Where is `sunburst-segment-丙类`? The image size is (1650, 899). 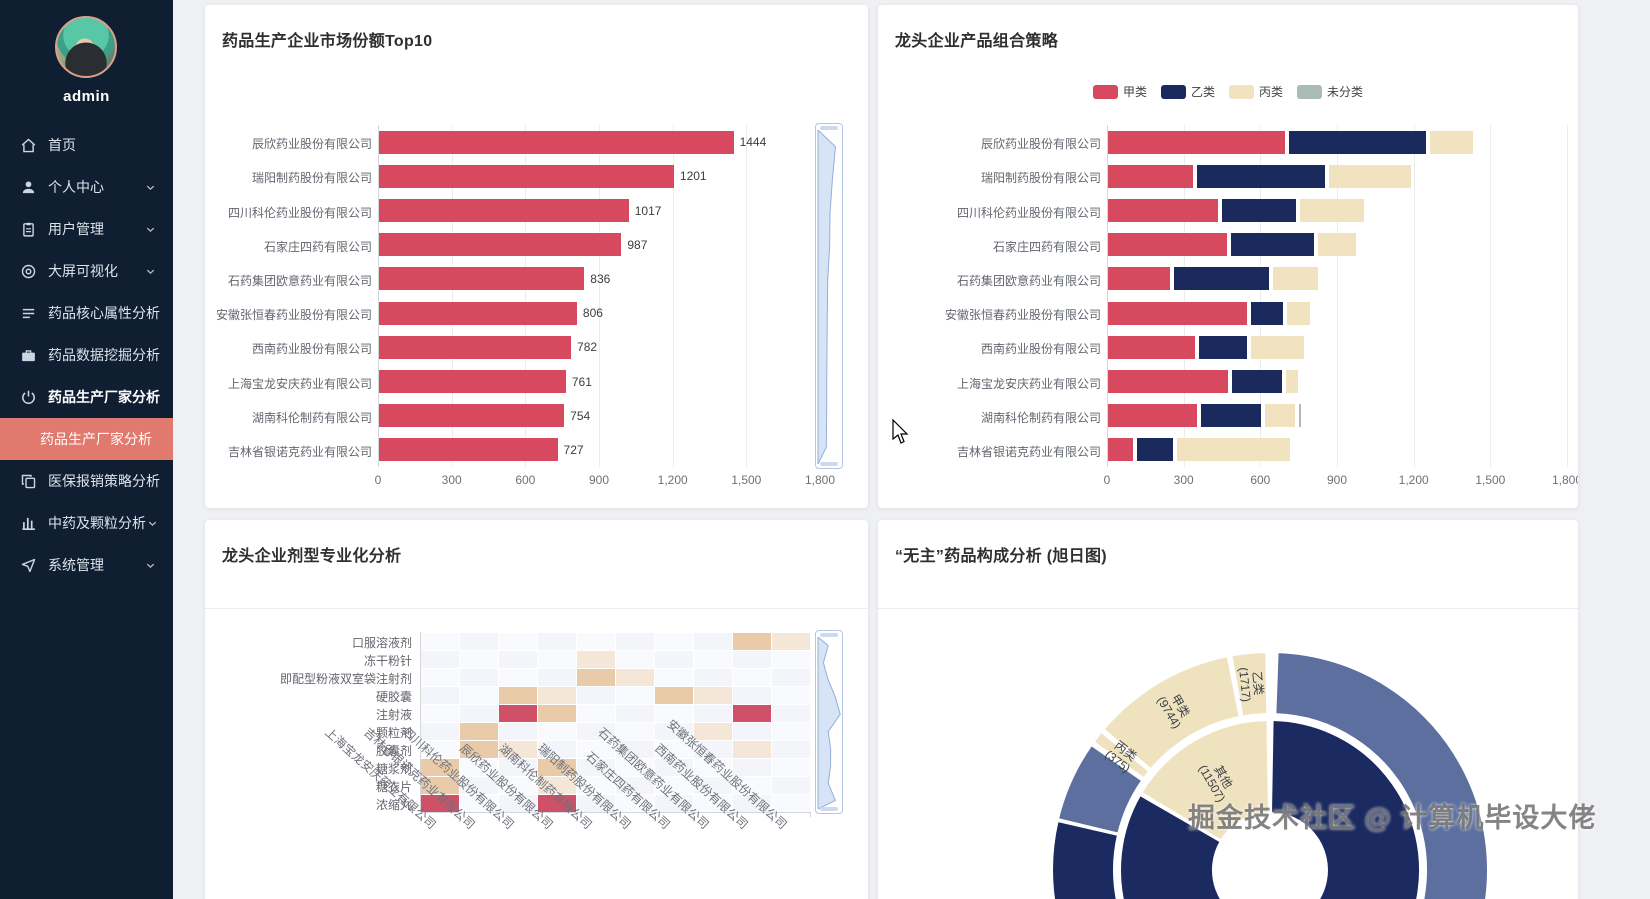 sunburst-segment-丙类 is located at coordinates (1121, 755).